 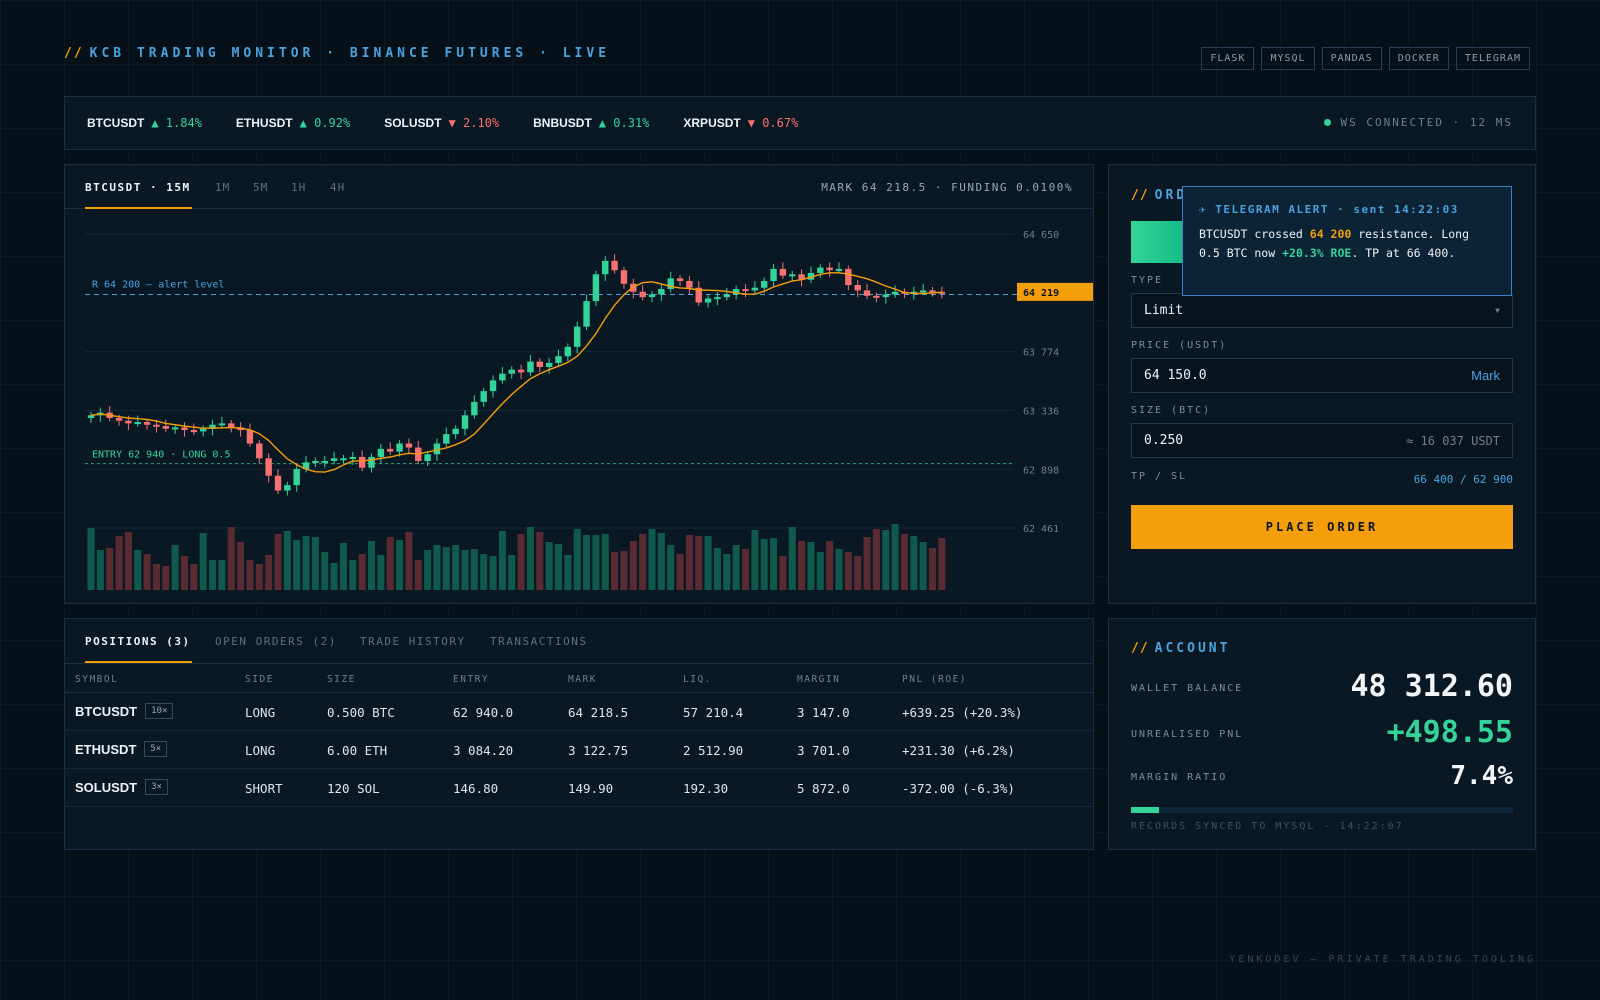 I want to click on ticker-item-bnbusdt: BNBUSDT ▲ 0.31%, so click(x=591, y=123).